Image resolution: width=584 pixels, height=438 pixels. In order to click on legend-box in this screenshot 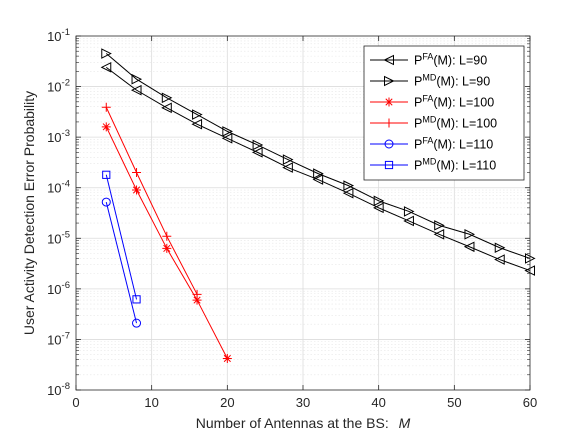, I will do `click(444, 113)`.